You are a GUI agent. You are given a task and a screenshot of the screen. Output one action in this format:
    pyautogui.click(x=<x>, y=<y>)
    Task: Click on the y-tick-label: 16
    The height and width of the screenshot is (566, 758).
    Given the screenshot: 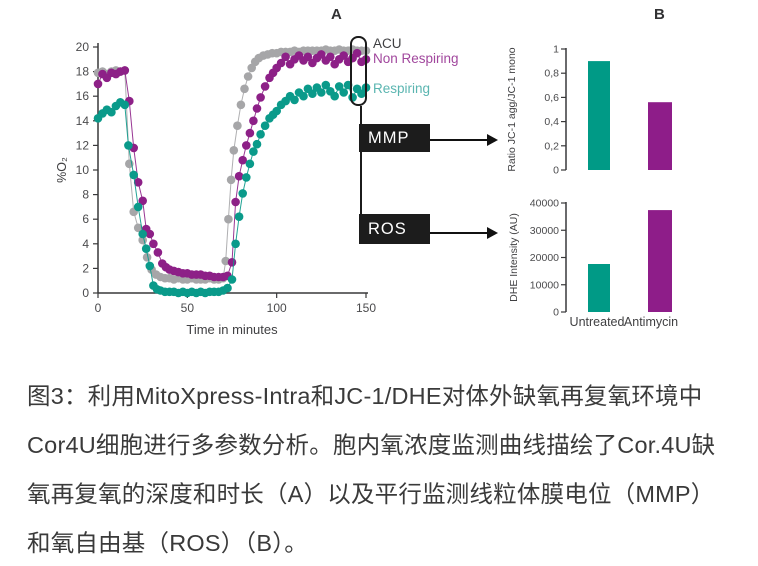 What is the action you would take?
    pyautogui.click(x=83, y=96)
    